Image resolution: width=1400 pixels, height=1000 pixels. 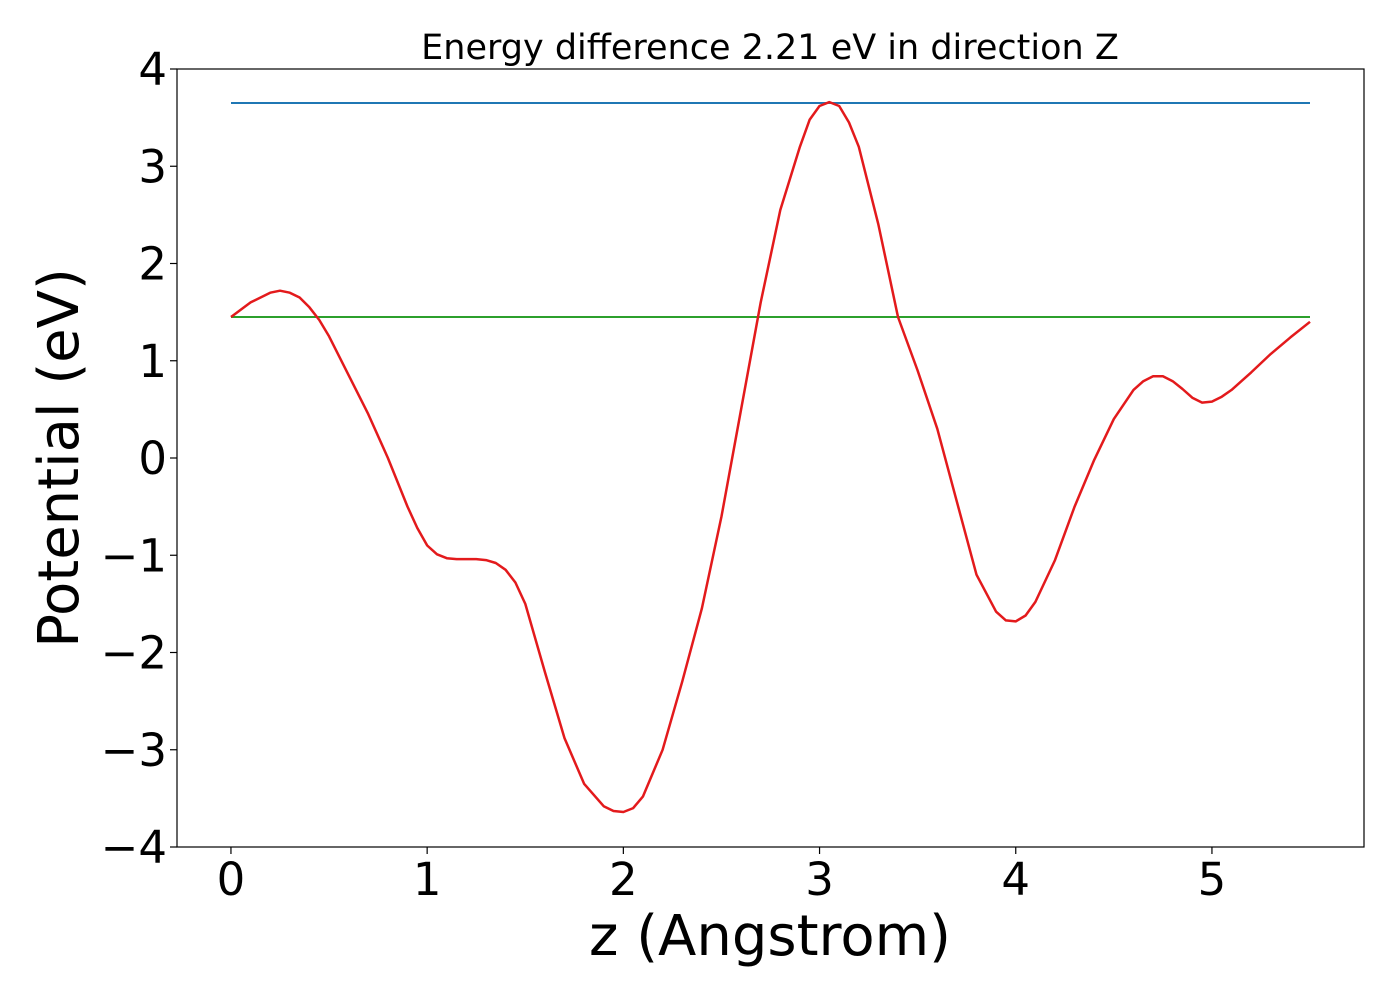 What do you see at coordinates (152, 361) in the screenshot?
I see `y-tick-label: 1` at bounding box center [152, 361].